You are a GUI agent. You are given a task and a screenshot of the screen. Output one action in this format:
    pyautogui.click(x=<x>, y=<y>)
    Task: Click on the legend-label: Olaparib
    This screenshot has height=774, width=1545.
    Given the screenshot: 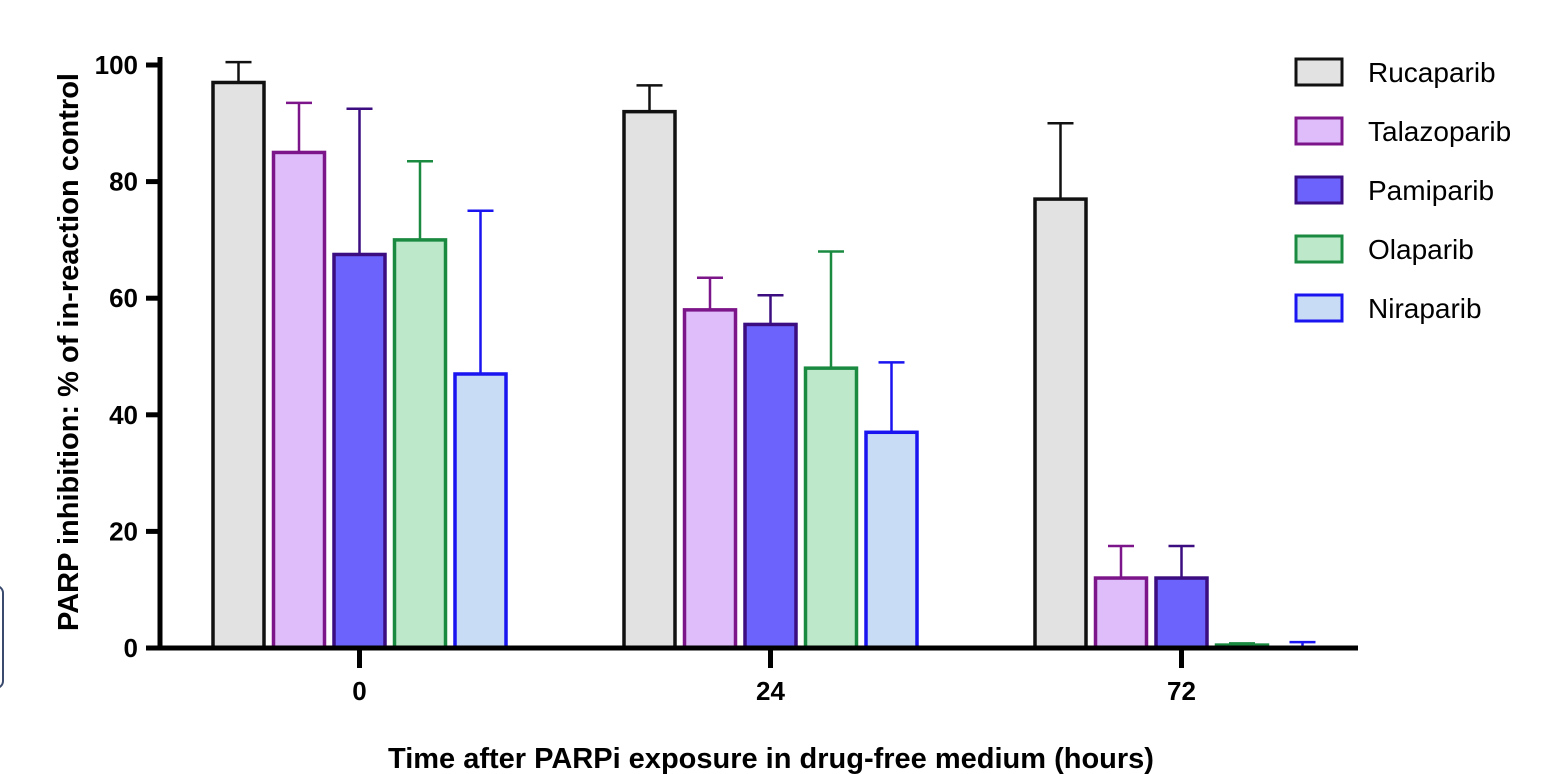 What is the action you would take?
    pyautogui.click(x=1421, y=249)
    